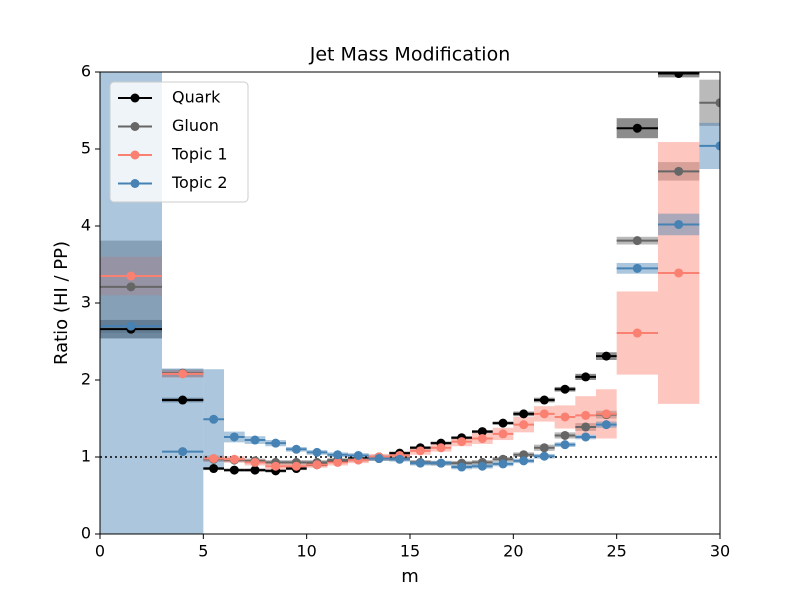 The height and width of the screenshot is (600, 800). Describe the element at coordinates (195, 125) in the screenshot. I see `legend-label: Gluon` at that location.